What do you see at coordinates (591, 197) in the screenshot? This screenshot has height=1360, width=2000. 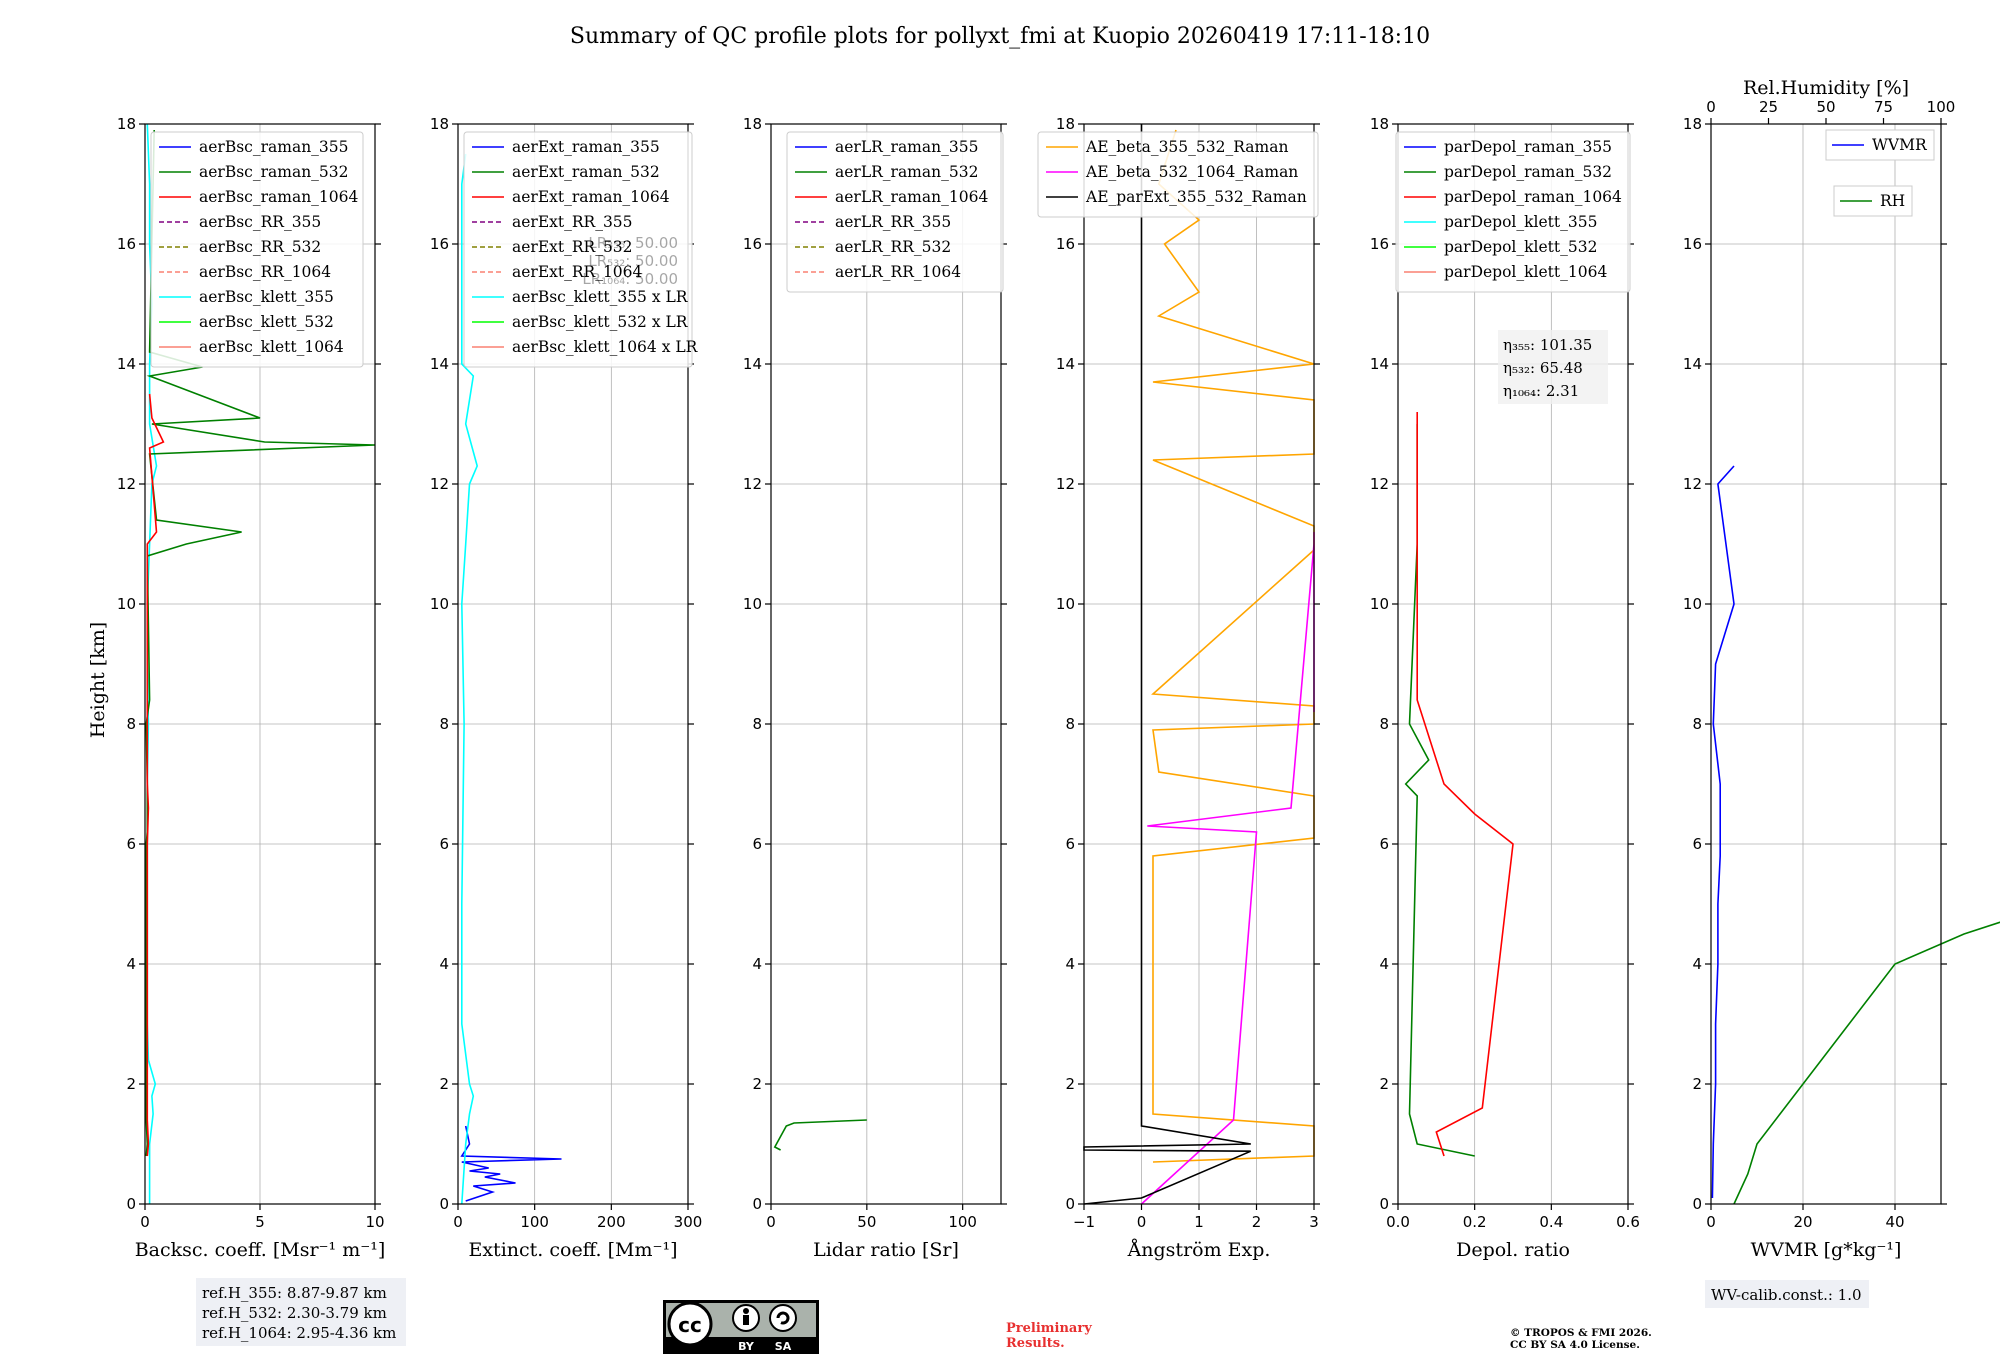 I see `legend-label-aerext-raman-1064: aerExt_raman_1064` at bounding box center [591, 197].